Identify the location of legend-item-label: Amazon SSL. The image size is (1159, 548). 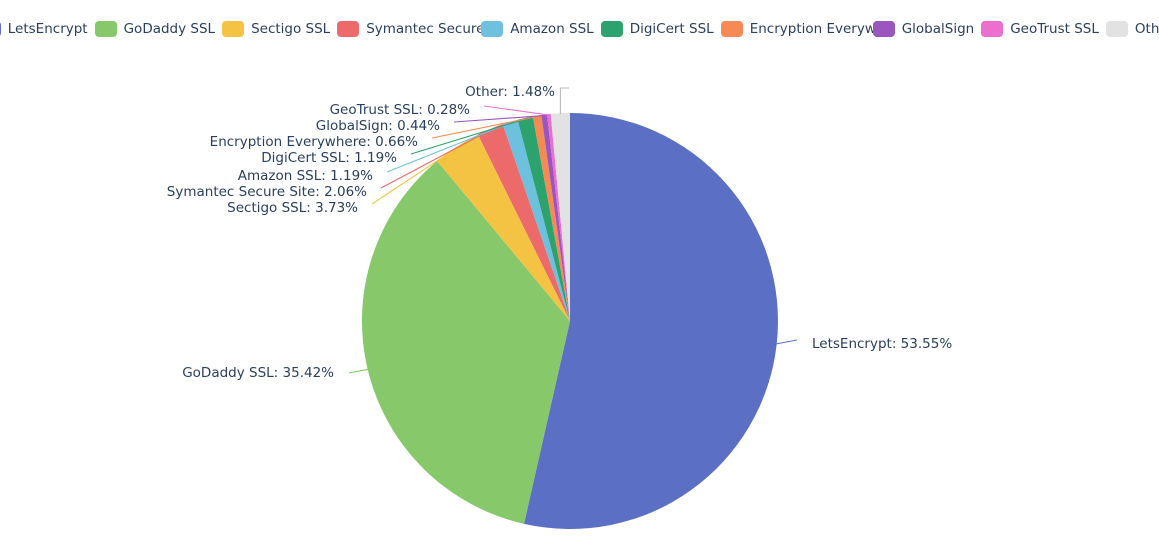
(552, 29).